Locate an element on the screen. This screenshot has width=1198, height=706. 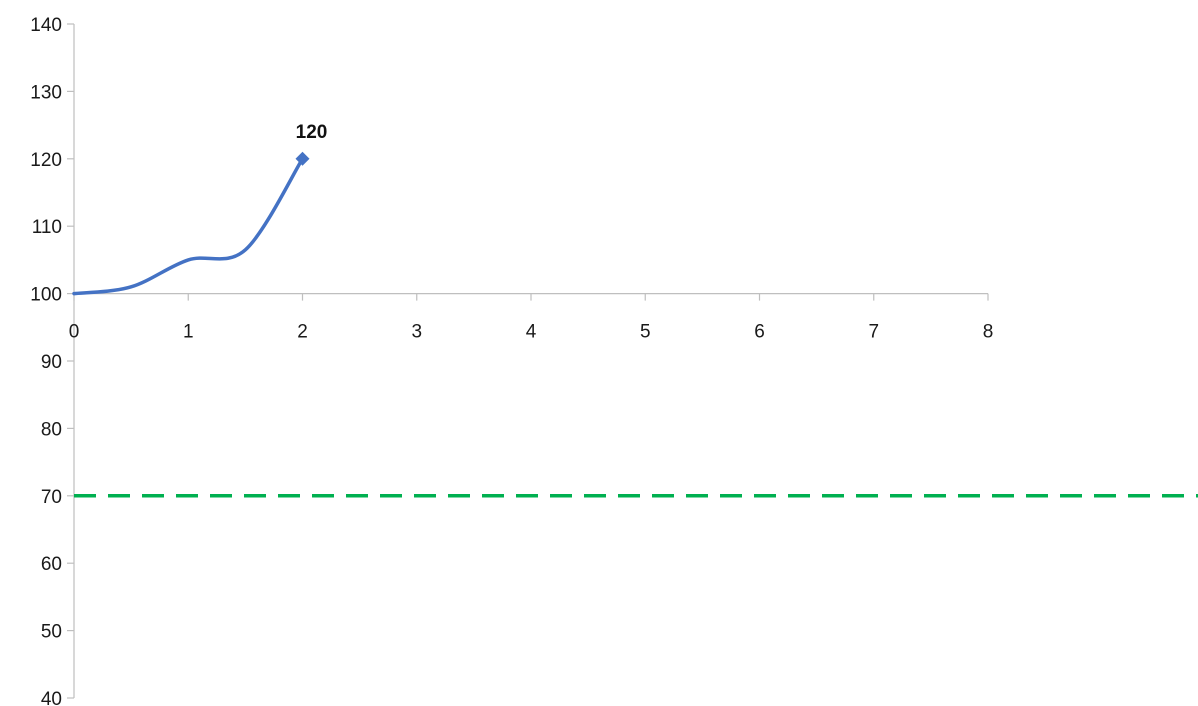
series-line is located at coordinates (188, 226).